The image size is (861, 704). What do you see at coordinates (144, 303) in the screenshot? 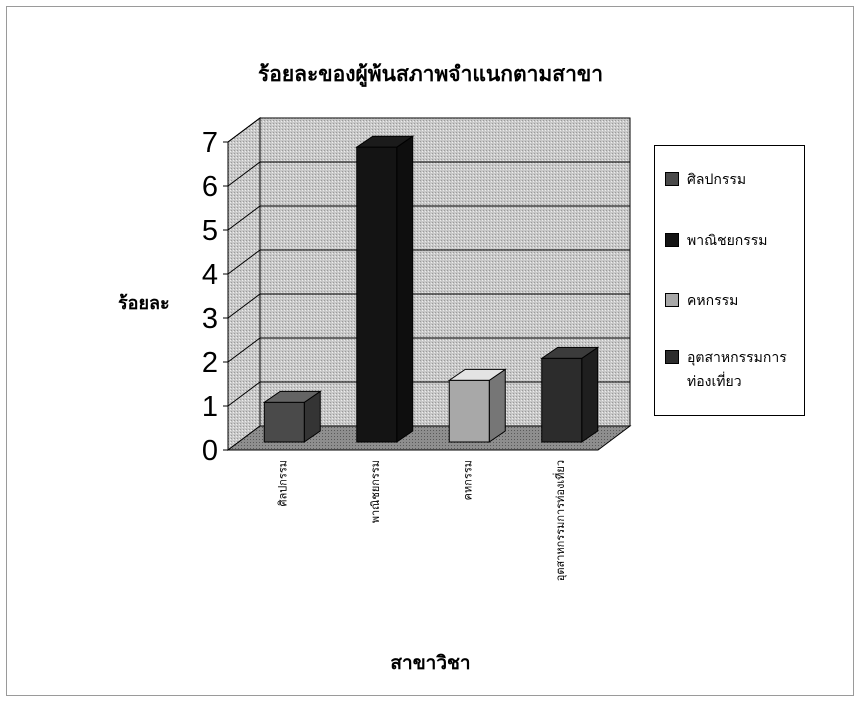
I see `y-axis-label: ร้อยละ` at bounding box center [144, 303].